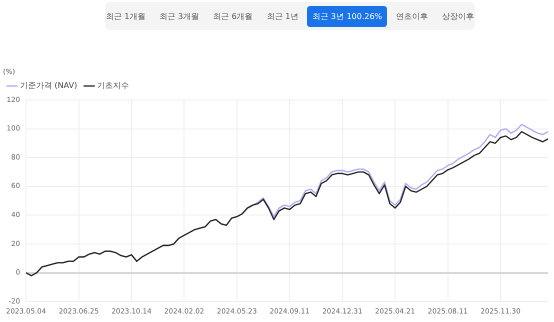 The image size is (554, 322). What do you see at coordinates (233, 16) in the screenshot?
I see `text: 최근 6개월` at bounding box center [233, 16].